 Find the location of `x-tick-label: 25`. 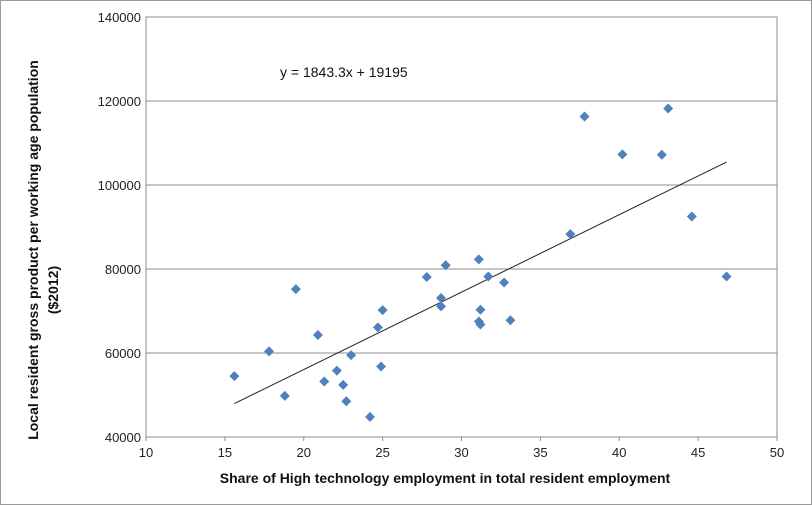

x-tick-label: 25 is located at coordinates (382, 452).